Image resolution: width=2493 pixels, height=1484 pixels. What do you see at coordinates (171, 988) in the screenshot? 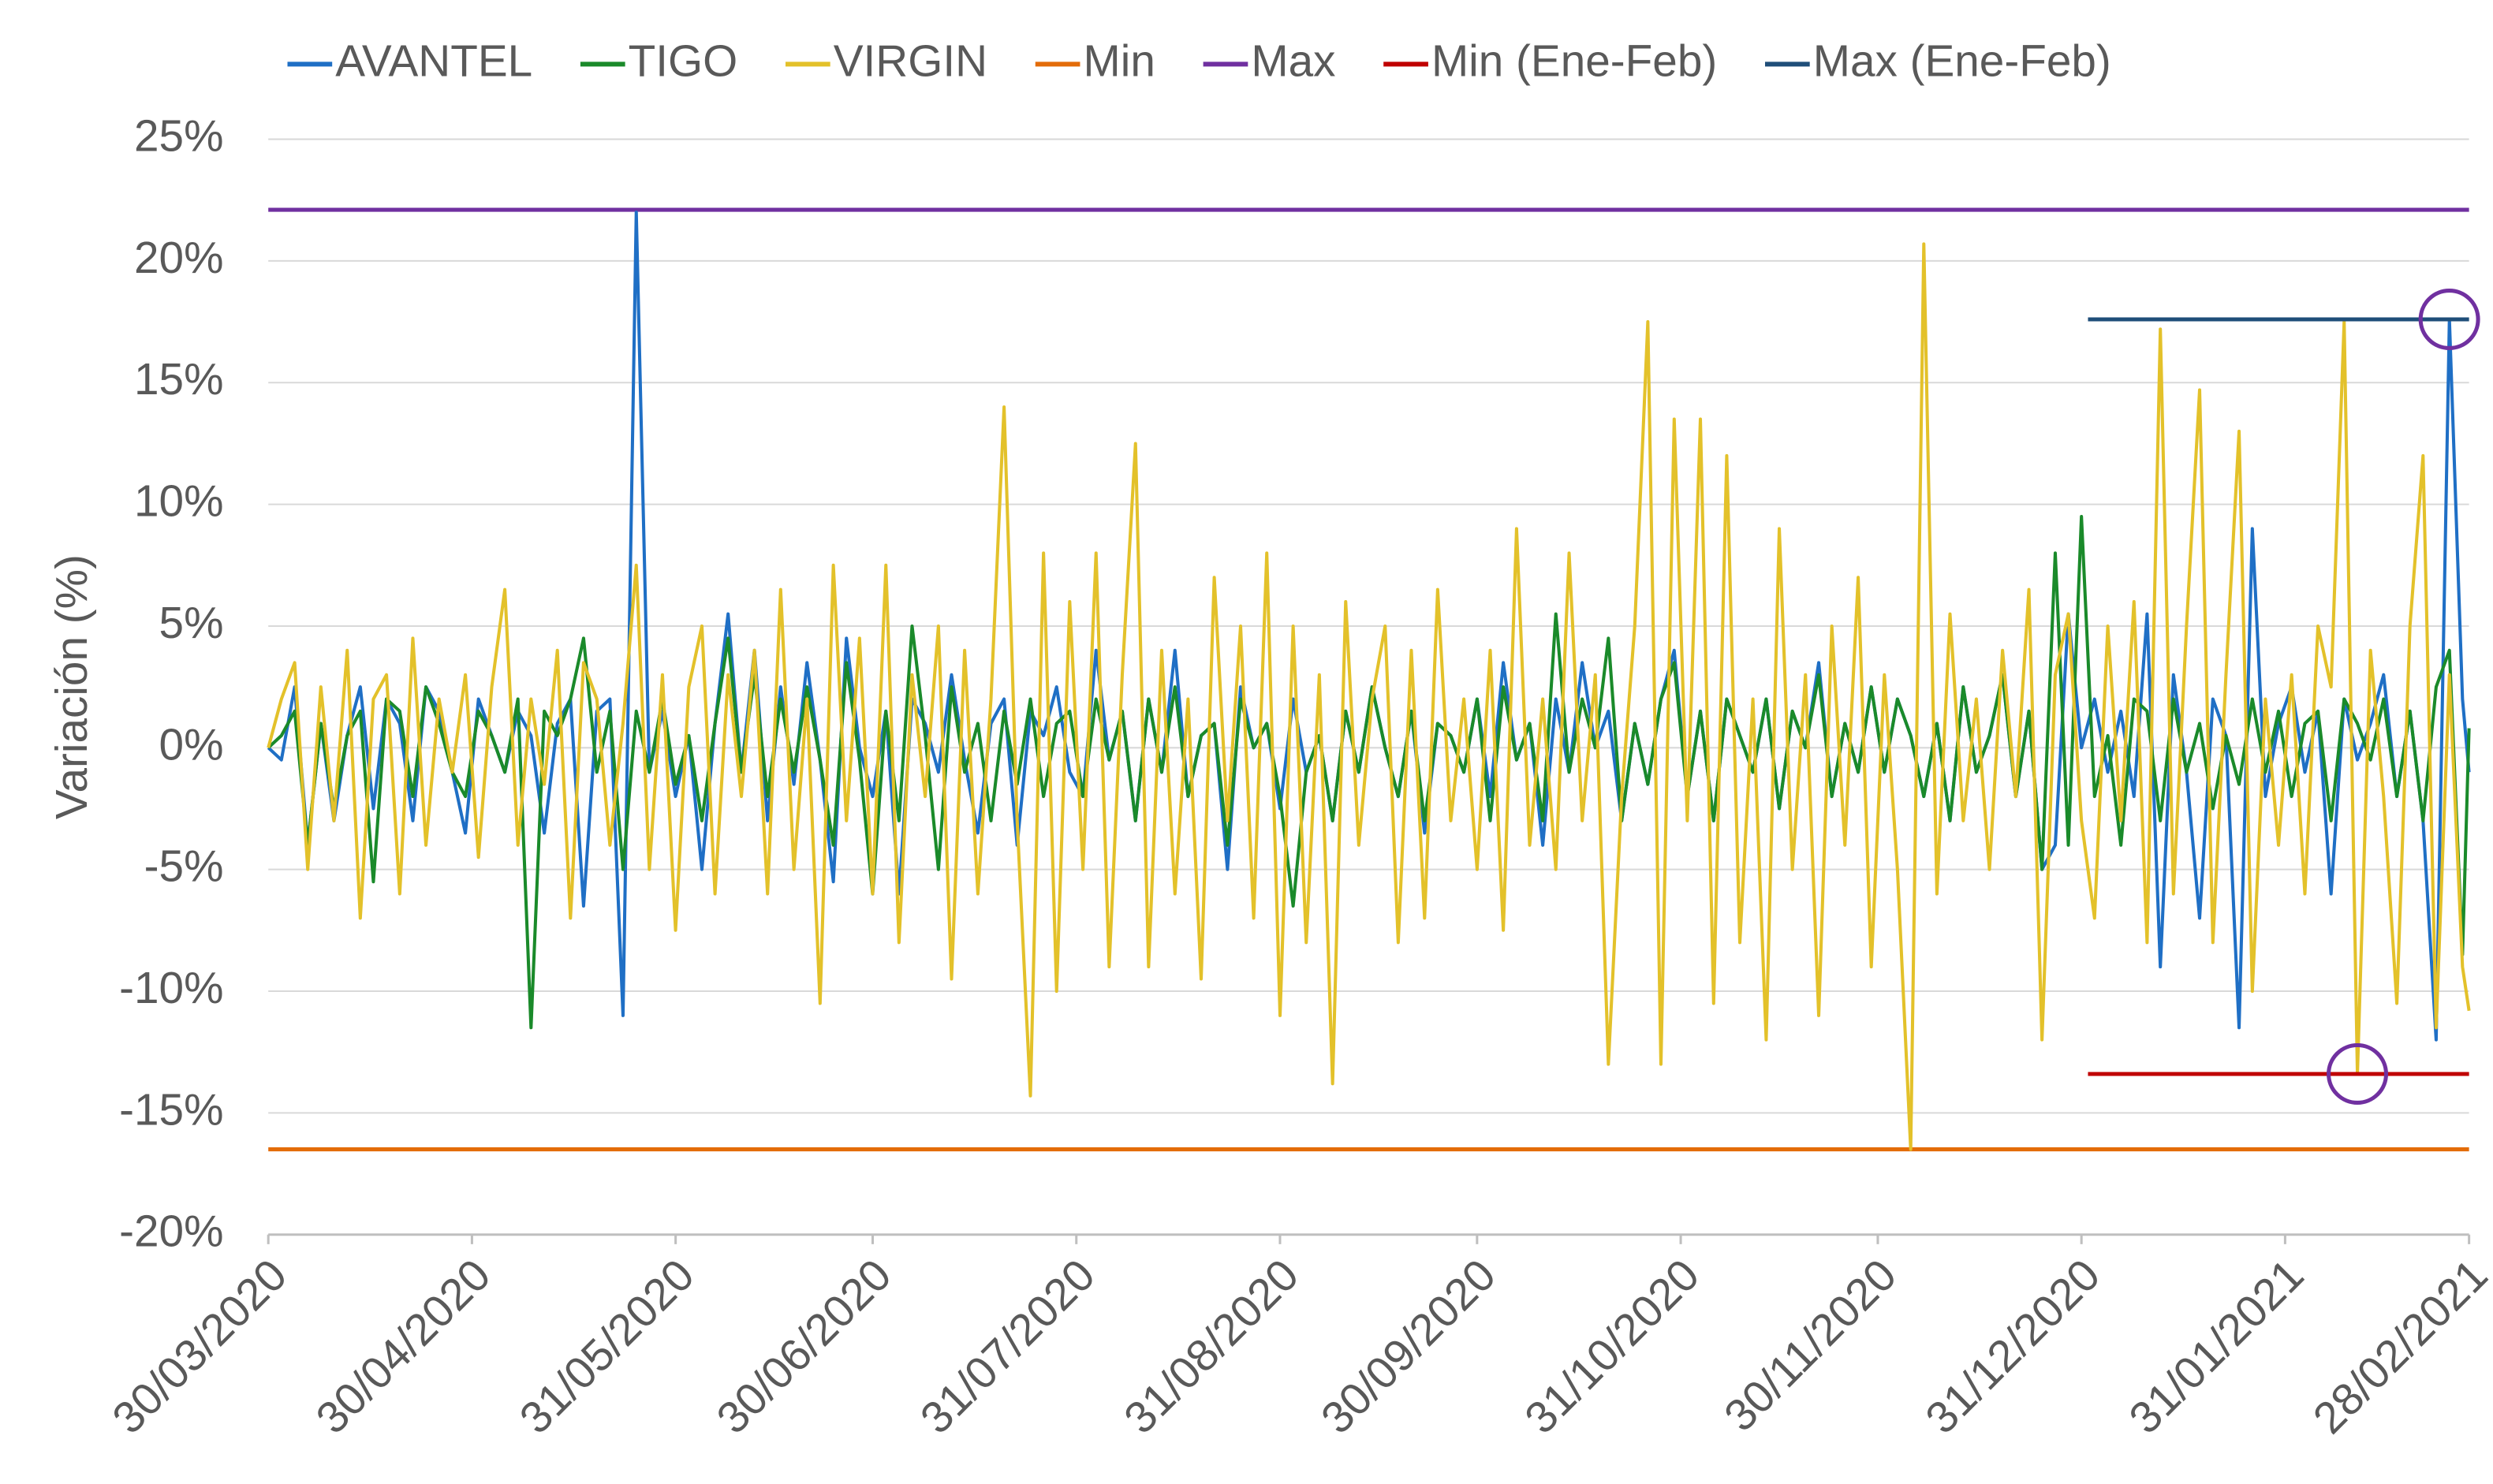
I see `y-tick-label: -10%` at bounding box center [171, 988].